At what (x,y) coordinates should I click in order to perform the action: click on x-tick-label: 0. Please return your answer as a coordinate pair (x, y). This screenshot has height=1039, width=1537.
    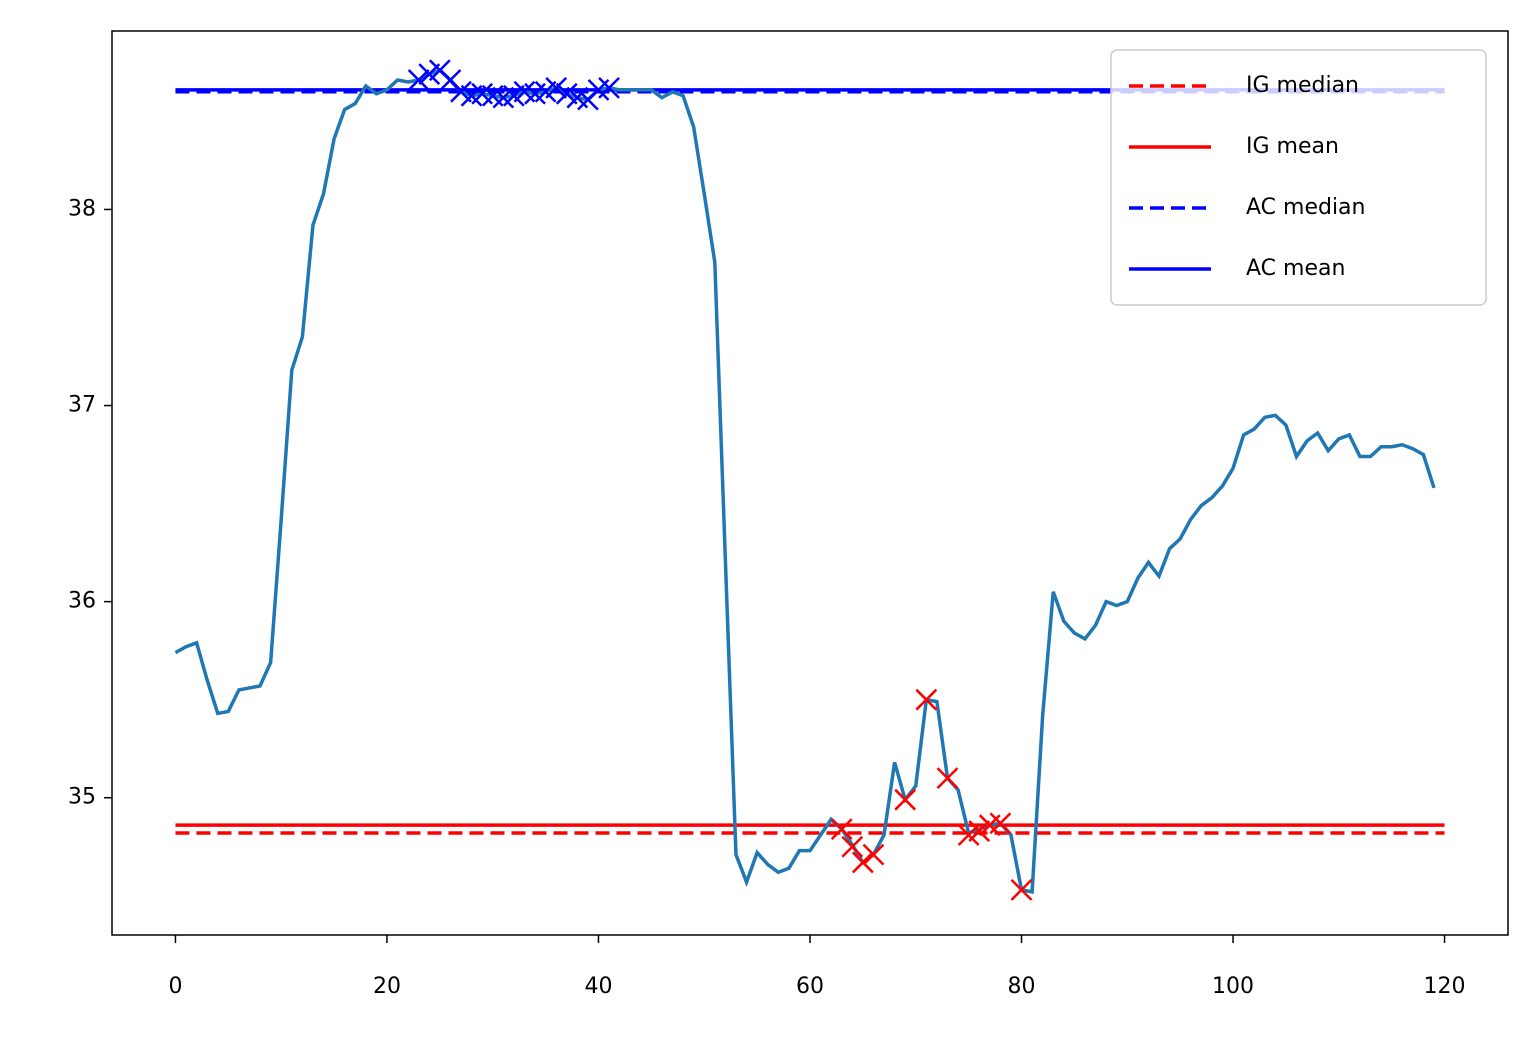
    Looking at the image, I should click on (175, 986).